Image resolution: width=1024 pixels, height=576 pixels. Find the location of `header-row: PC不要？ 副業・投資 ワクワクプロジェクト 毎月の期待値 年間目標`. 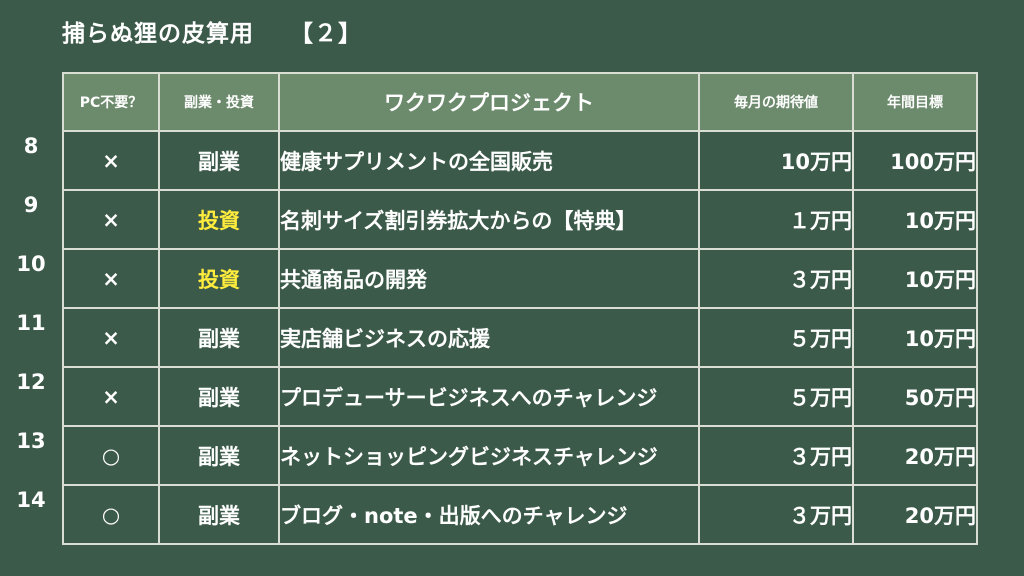

header-row: PC不要？ 副業・投資 ワクワクプロジェクト 毎月の期待値 年間目標 is located at coordinates (520, 102).